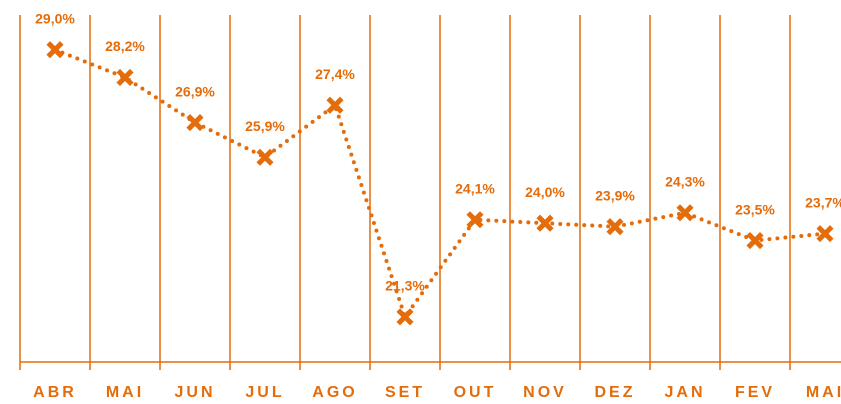 This screenshot has height=404, width=841. I want to click on x-tick-label: NOV, so click(545, 392).